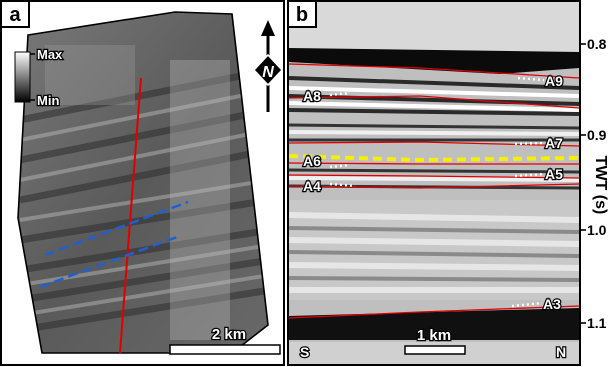  Describe the element at coordinates (312, 96) in the screenshot. I see `horizon-label-a8: A8` at that location.